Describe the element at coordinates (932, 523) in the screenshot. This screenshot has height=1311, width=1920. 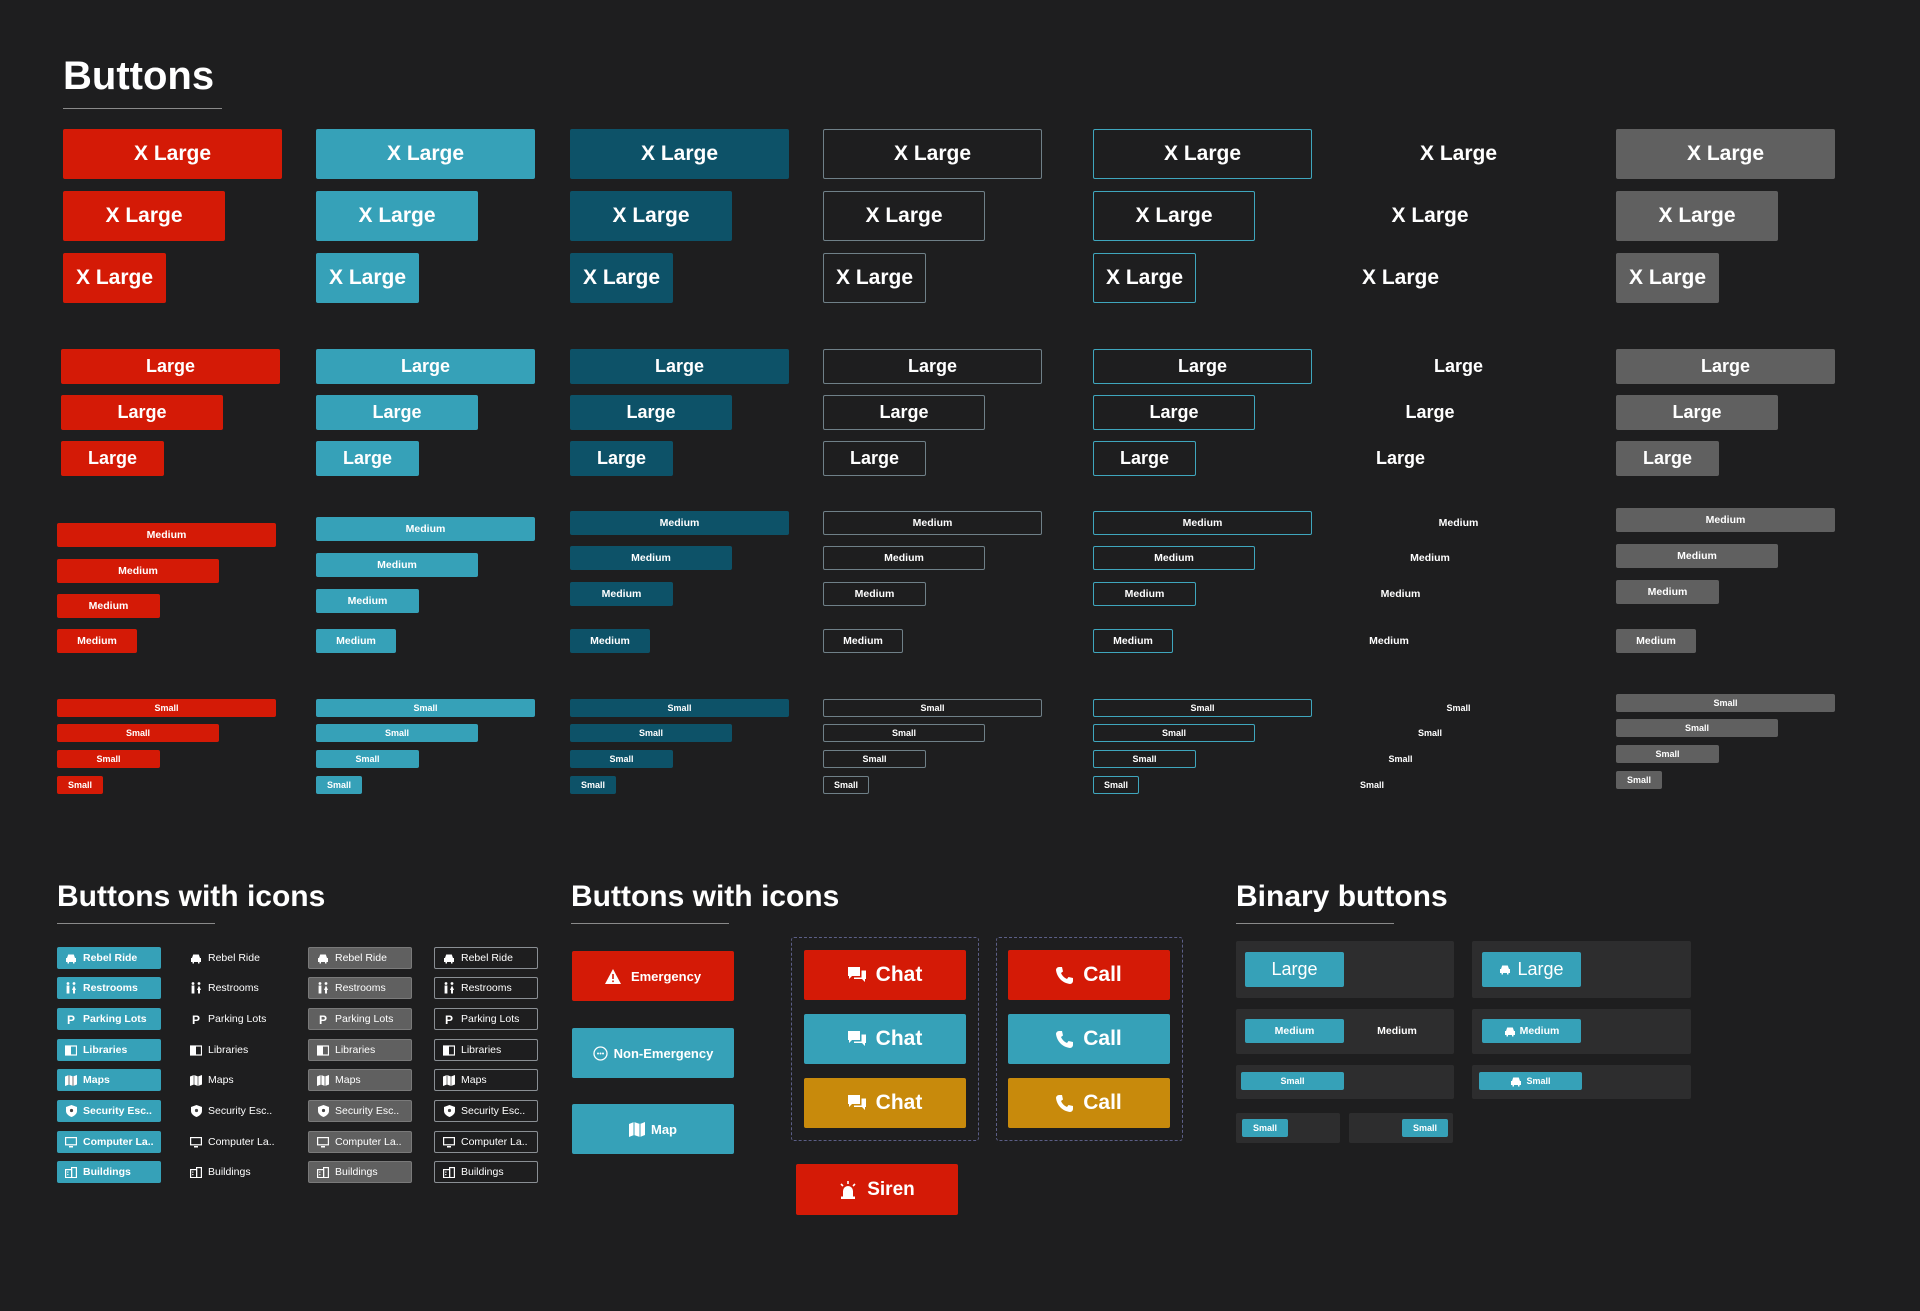
I see `medium-button-out-1: Medium` at that location.